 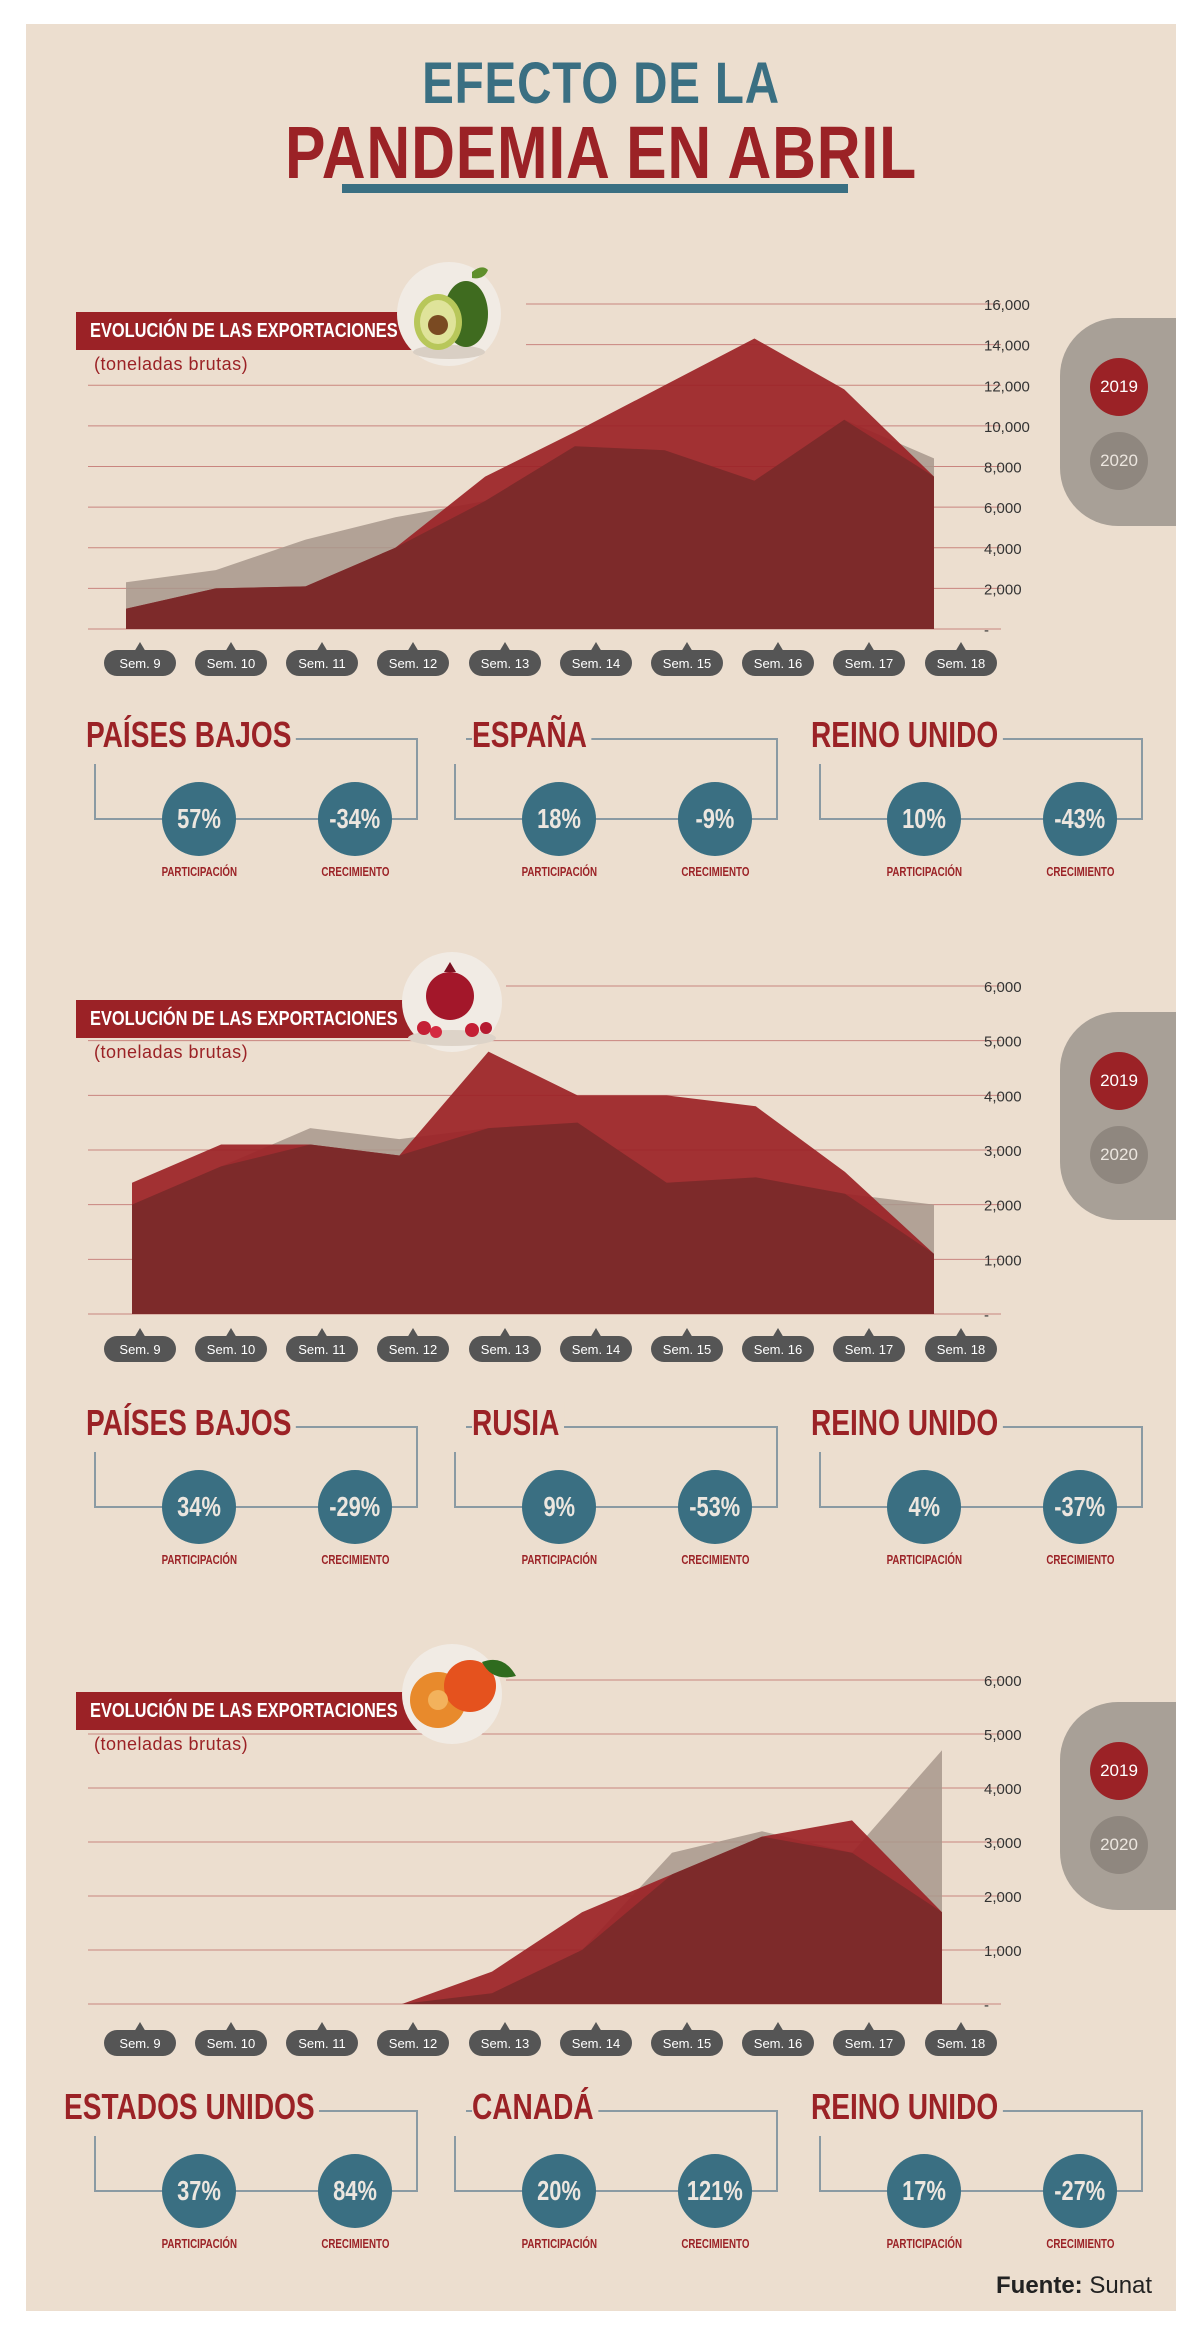 I want to click on x-tick-label: Sem. 15, so click(x=687, y=659).